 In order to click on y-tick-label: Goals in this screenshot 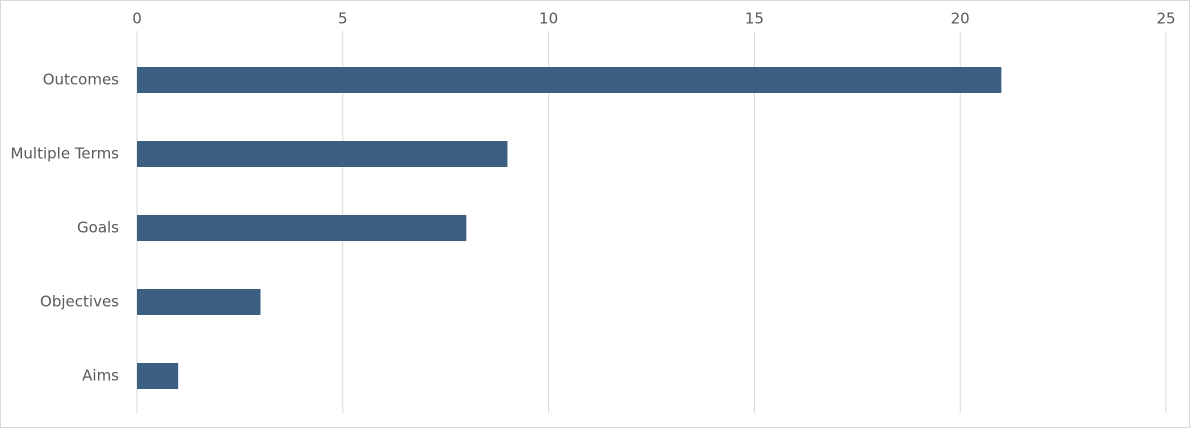, I will do `click(98, 228)`.